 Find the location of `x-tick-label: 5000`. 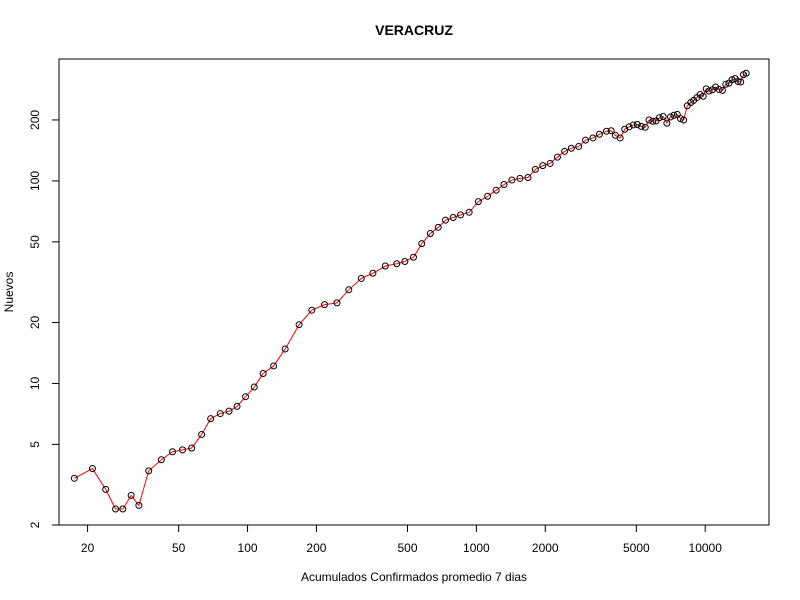

x-tick-label: 5000 is located at coordinates (636, 548).